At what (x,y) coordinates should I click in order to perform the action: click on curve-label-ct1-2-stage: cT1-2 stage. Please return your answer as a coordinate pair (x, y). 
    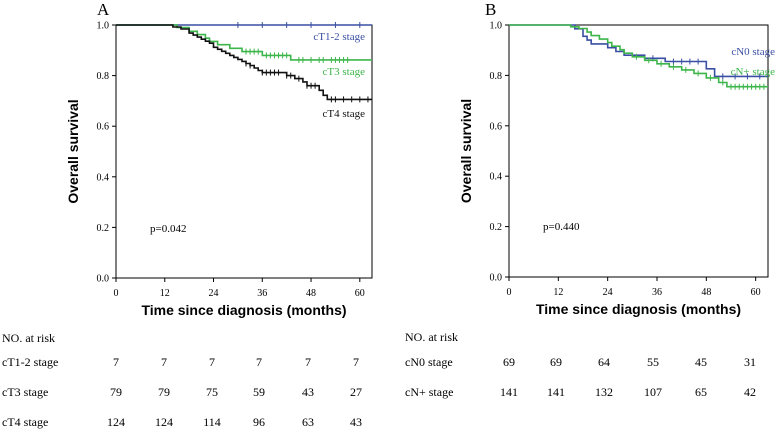
    Looking at the image, I should click on (339, 37).